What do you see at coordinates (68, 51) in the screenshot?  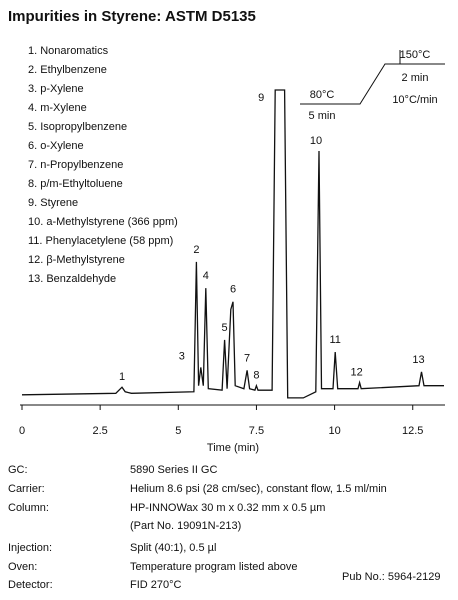 I see `compound: 1. Nonaromatics` at bounding box center [68, 51].